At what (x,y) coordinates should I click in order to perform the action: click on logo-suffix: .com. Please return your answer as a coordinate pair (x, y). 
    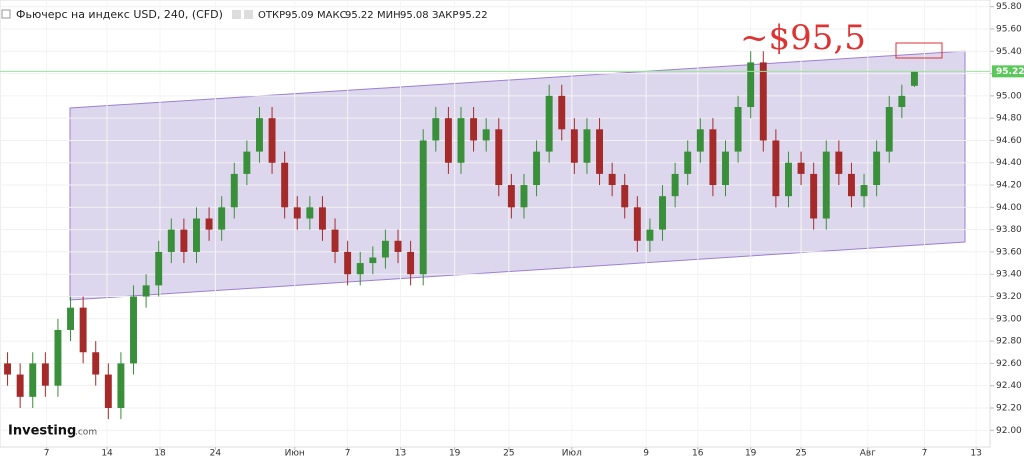
    Looking at the image, I should click on (86, 433).